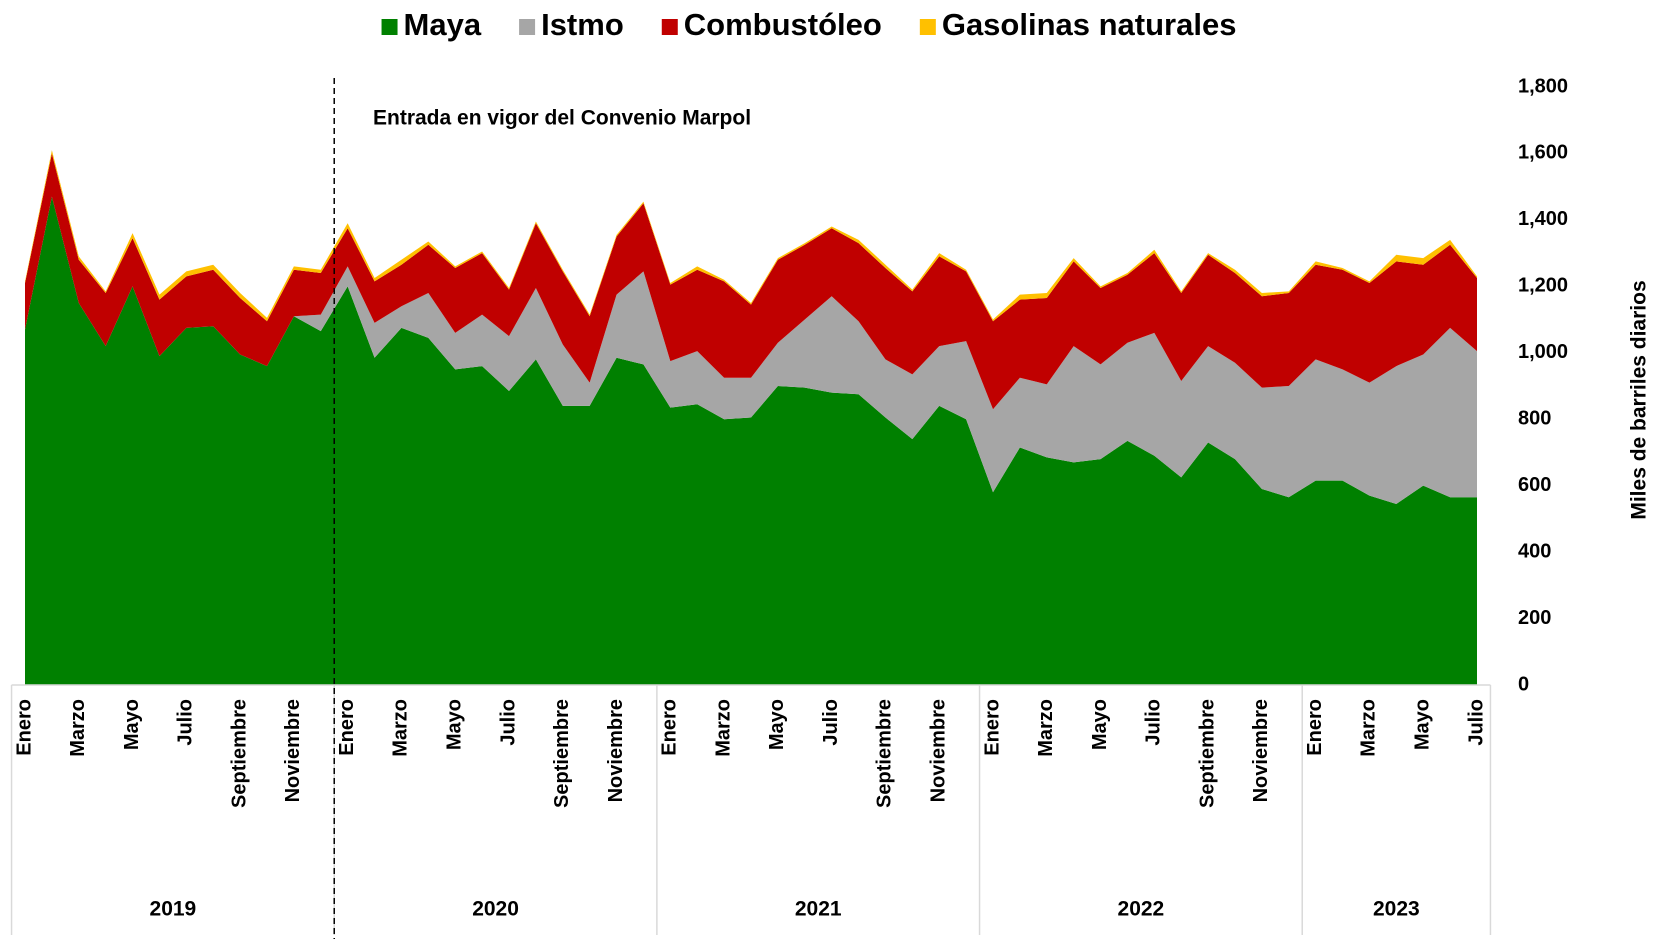 Image resolution: width=1658 pixels, height=939 pixels. What do you see at coordinates (1543, 86) in the screenshot?
I see `y-tick-label: 1,800` at bounding box center [1543, 86].